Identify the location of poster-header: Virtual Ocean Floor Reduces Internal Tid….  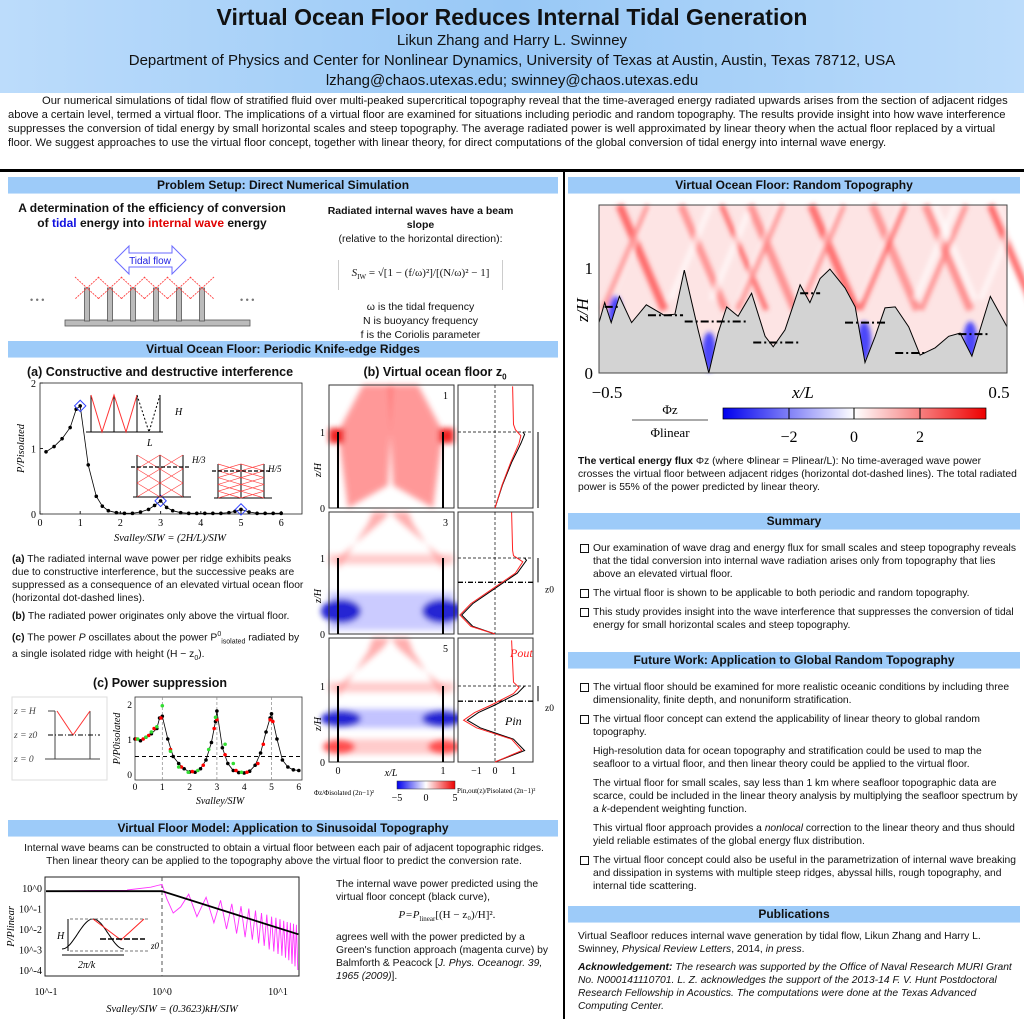
(512, 46).